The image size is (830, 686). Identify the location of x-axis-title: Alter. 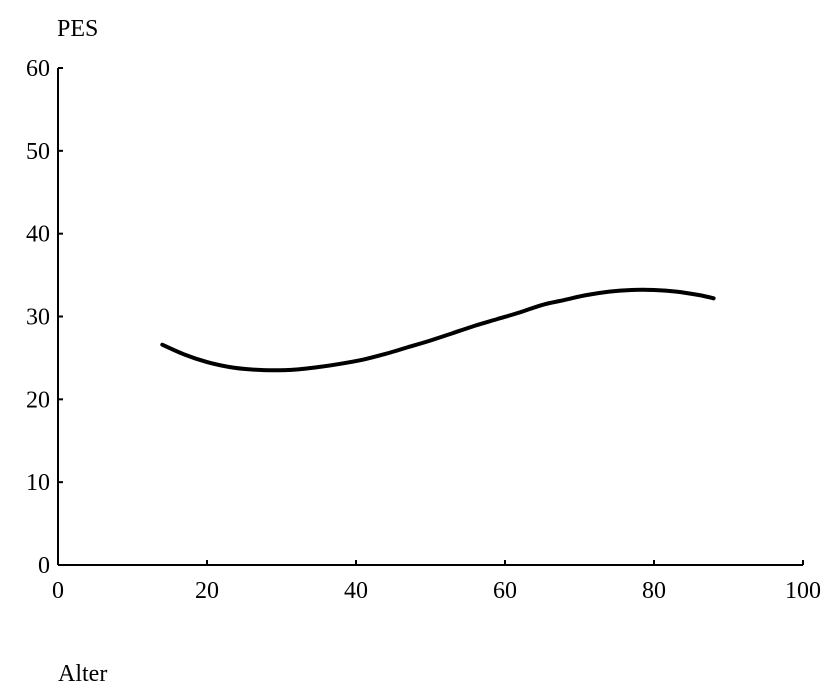
(82, 673).